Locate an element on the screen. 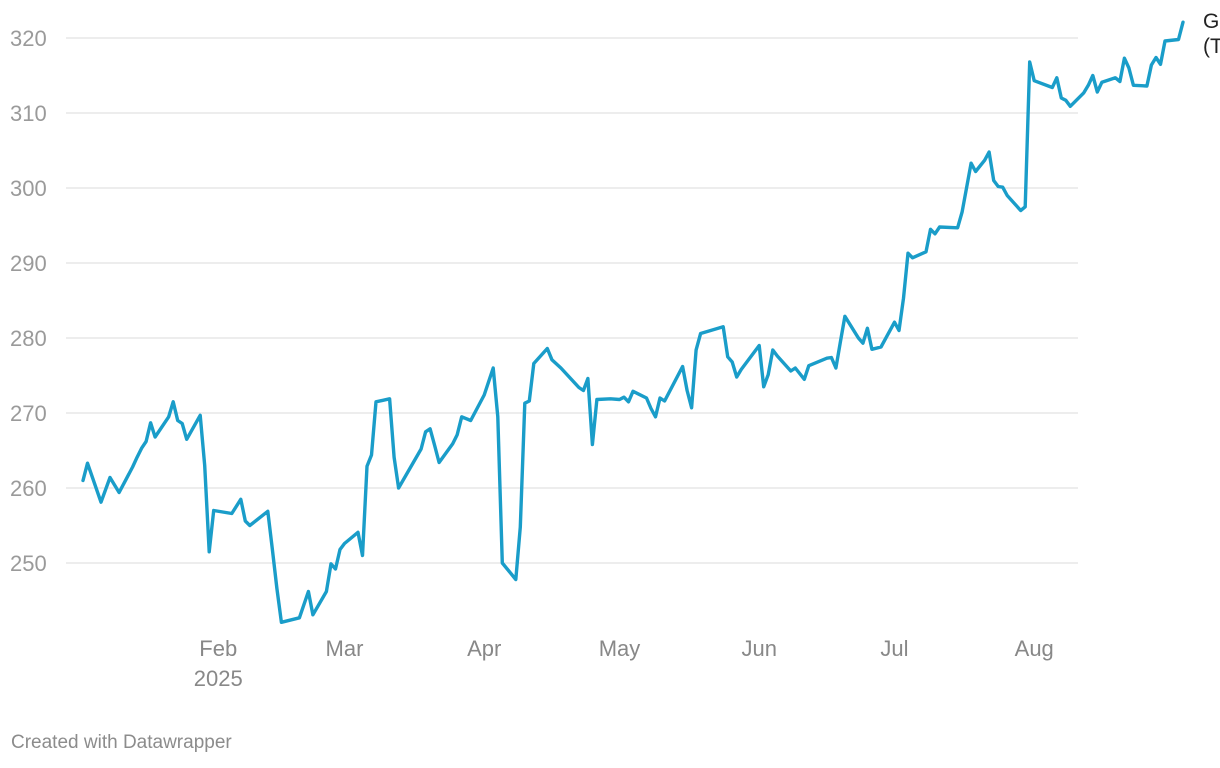 The width and height of the screenshot is (1220, 768). x-tick-label: Jun is located at coordinates (758, 648).